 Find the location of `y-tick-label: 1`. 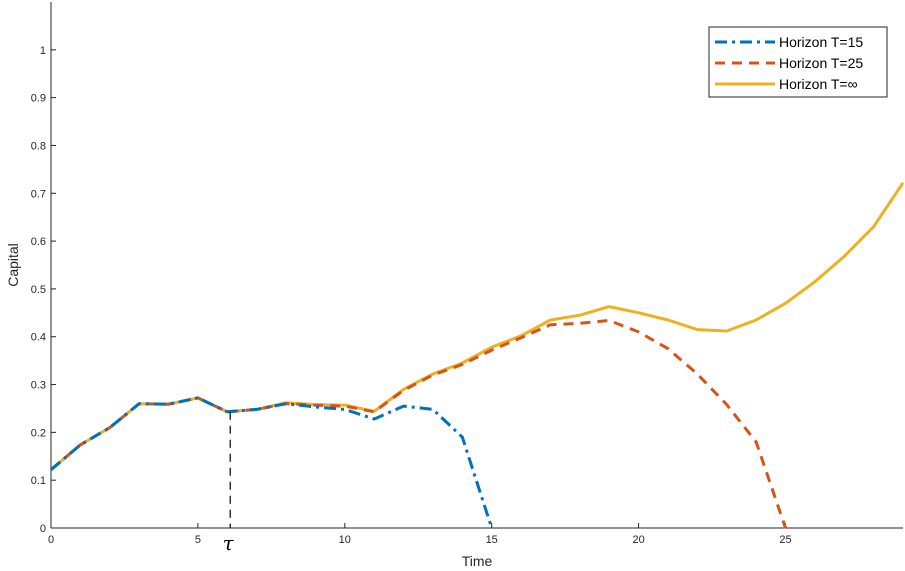

y-tick-label: 1 is located at coordinates (43, 51).